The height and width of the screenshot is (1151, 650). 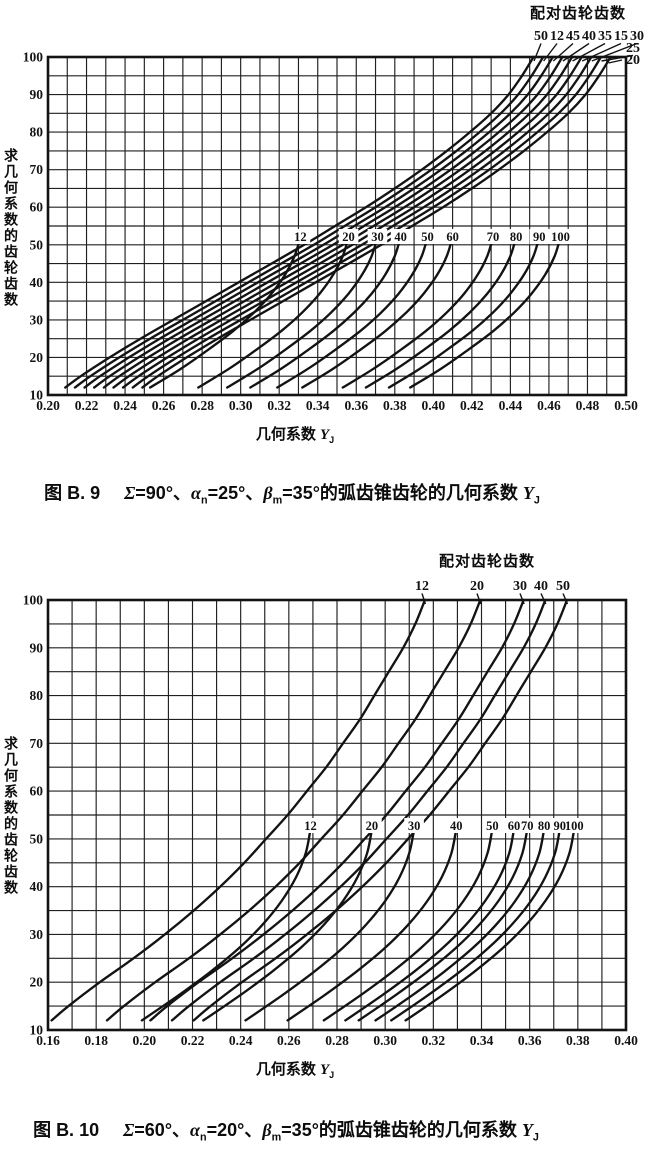 What do you see at coordinates (310, 826) in the screenshot?
I see `mid-scale-label: 12` at bounding box center [310, 826].